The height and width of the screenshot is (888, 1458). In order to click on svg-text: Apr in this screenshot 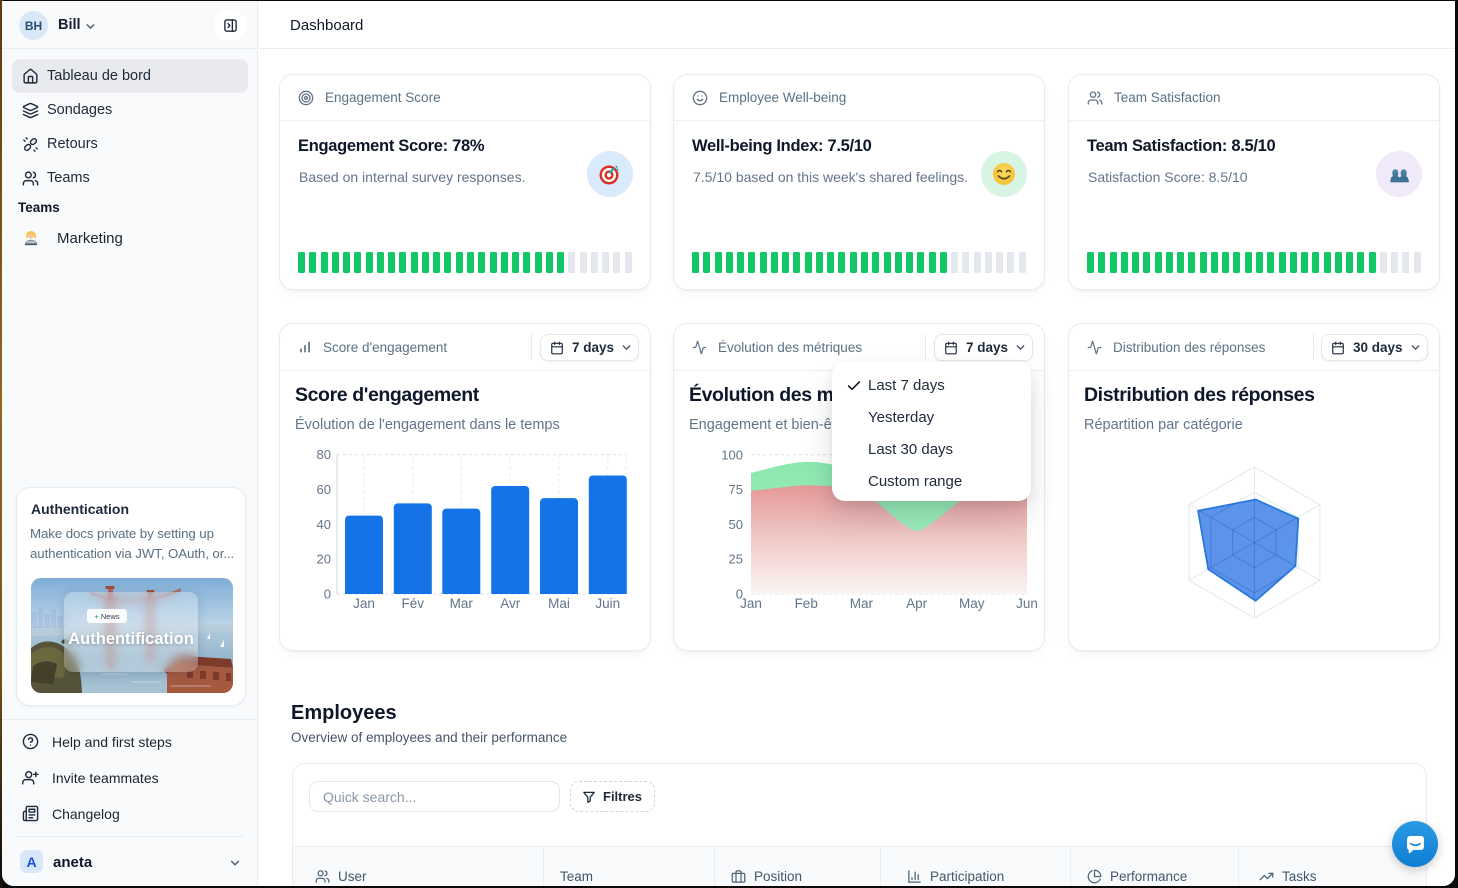, I will do `click(917, 603)`.